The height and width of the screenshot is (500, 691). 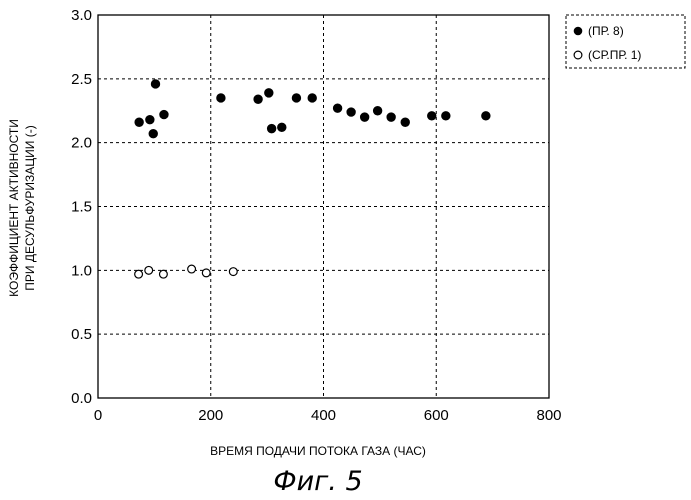 I want to click on y-tick-label: 1.5, so click(x=81, y=207).